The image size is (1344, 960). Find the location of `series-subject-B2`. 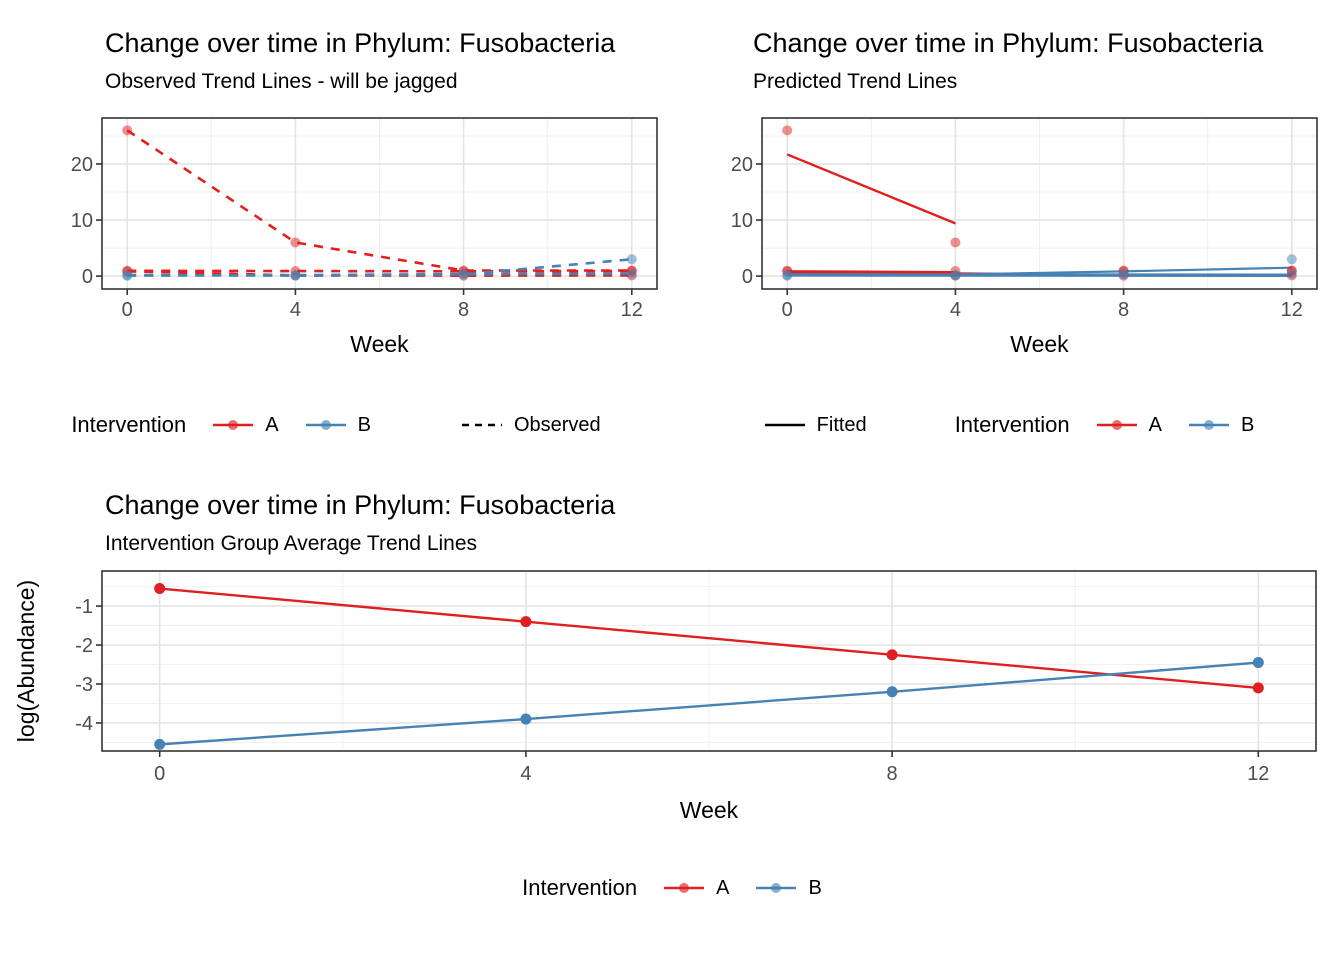

series-subject-B2 is located at coordinates (379, 274).